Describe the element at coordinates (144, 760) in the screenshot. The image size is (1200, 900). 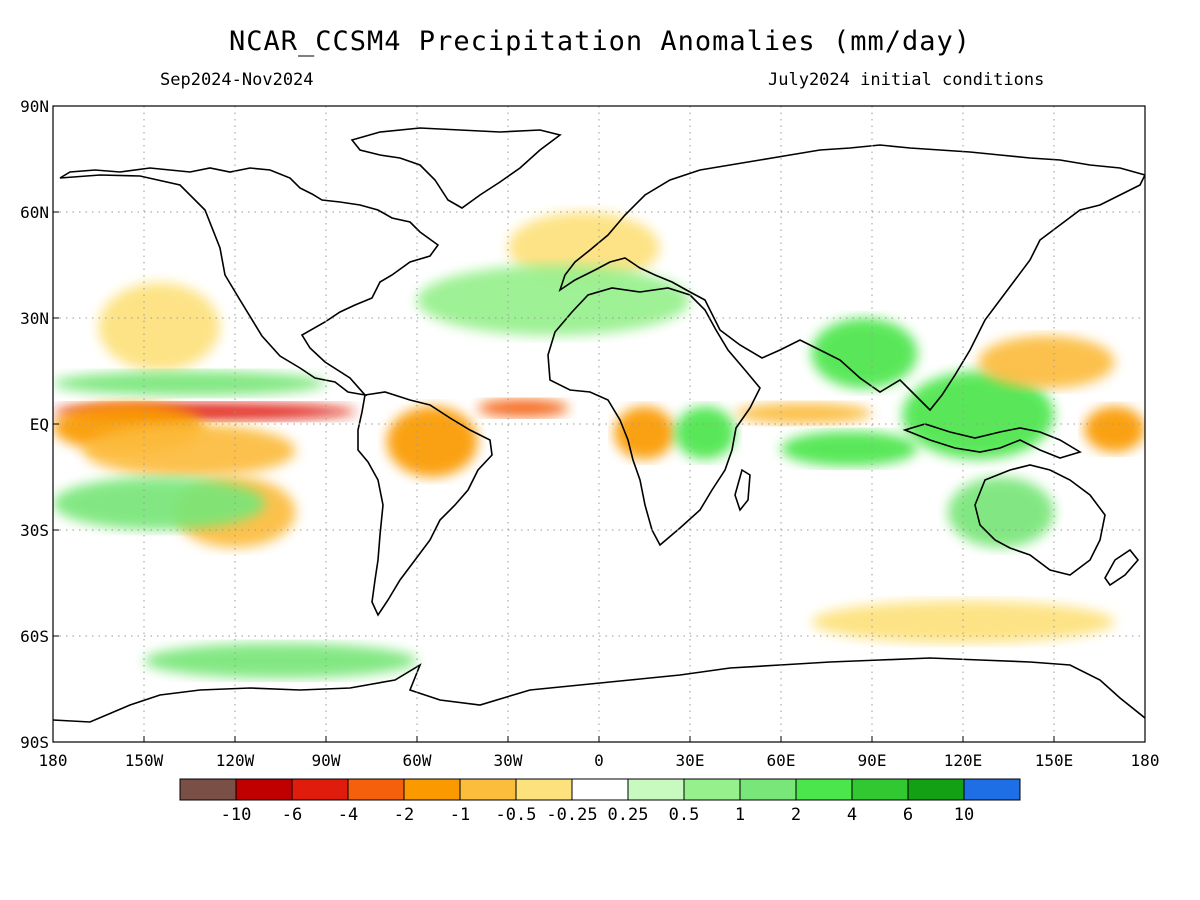
I see `lon-tick-label: 150W` at that location.